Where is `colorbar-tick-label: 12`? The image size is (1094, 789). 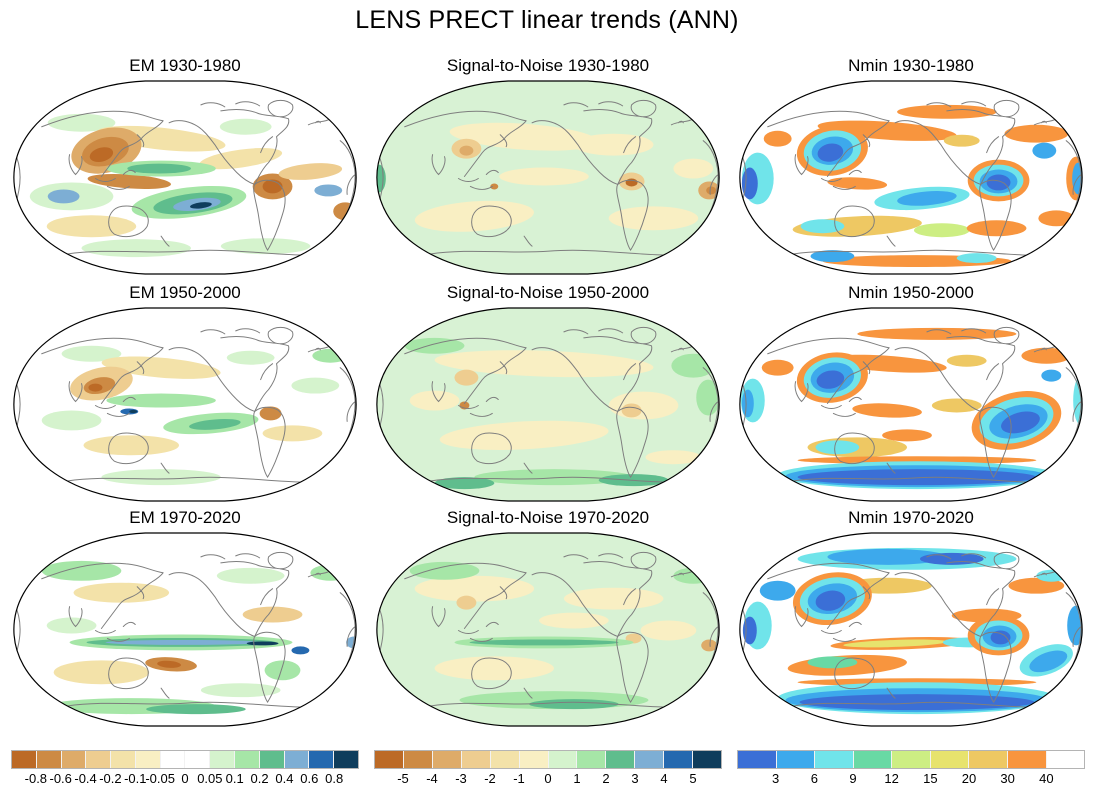 colorbar-tick-label: 12 is located at coordinates (891, 778).